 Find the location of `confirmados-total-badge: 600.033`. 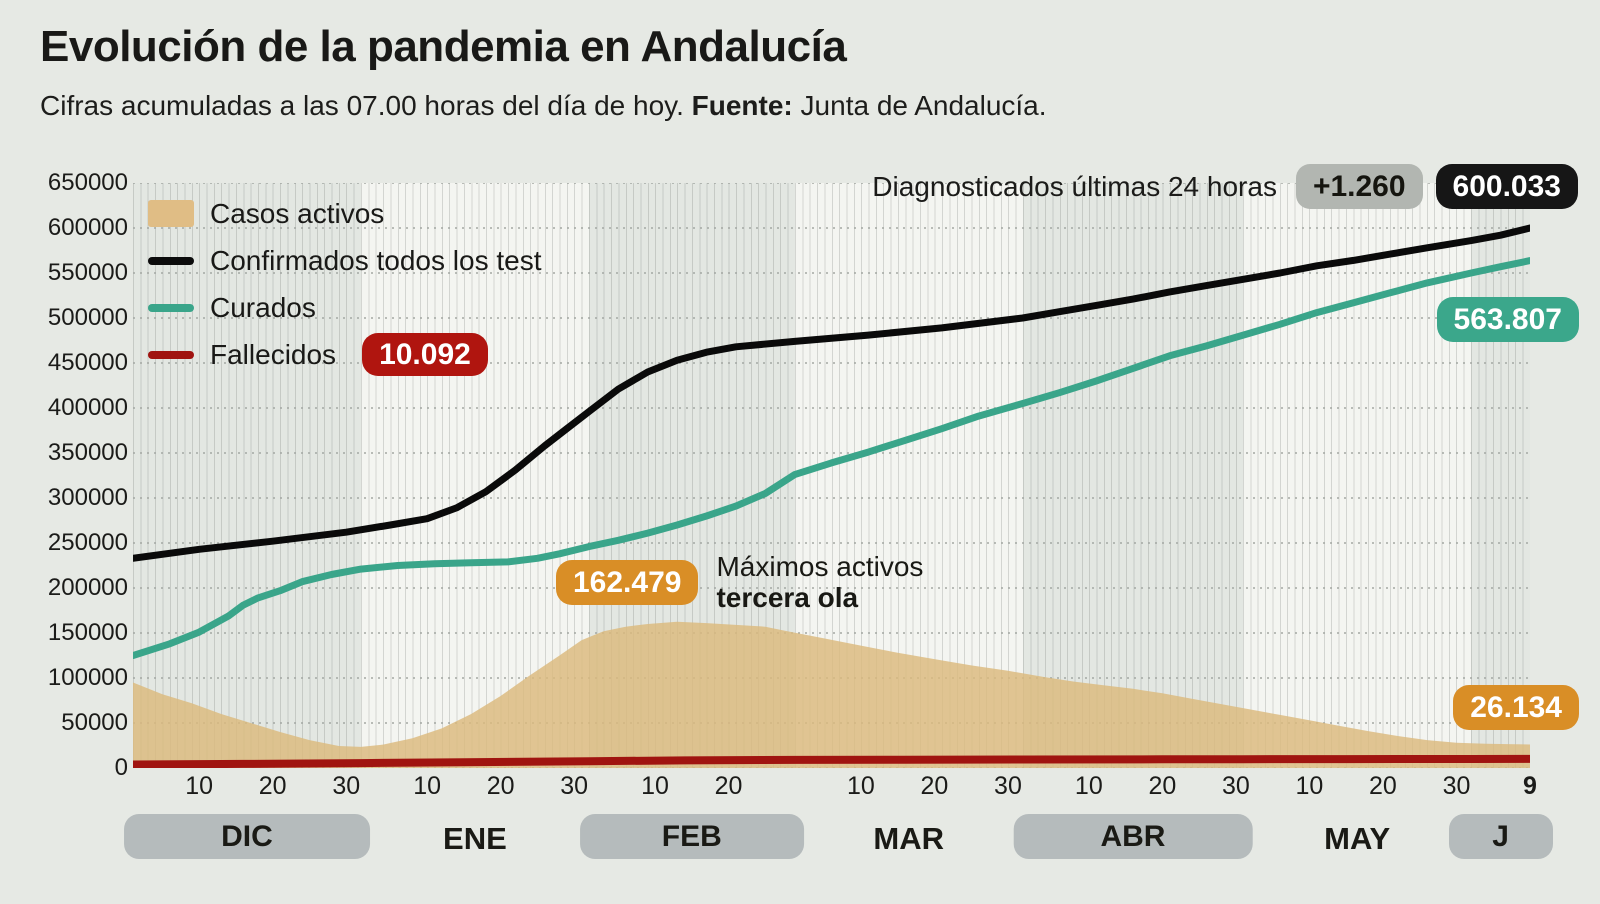

confirmados-total-badge: 600.033 is located at coordinates (1506, 186).